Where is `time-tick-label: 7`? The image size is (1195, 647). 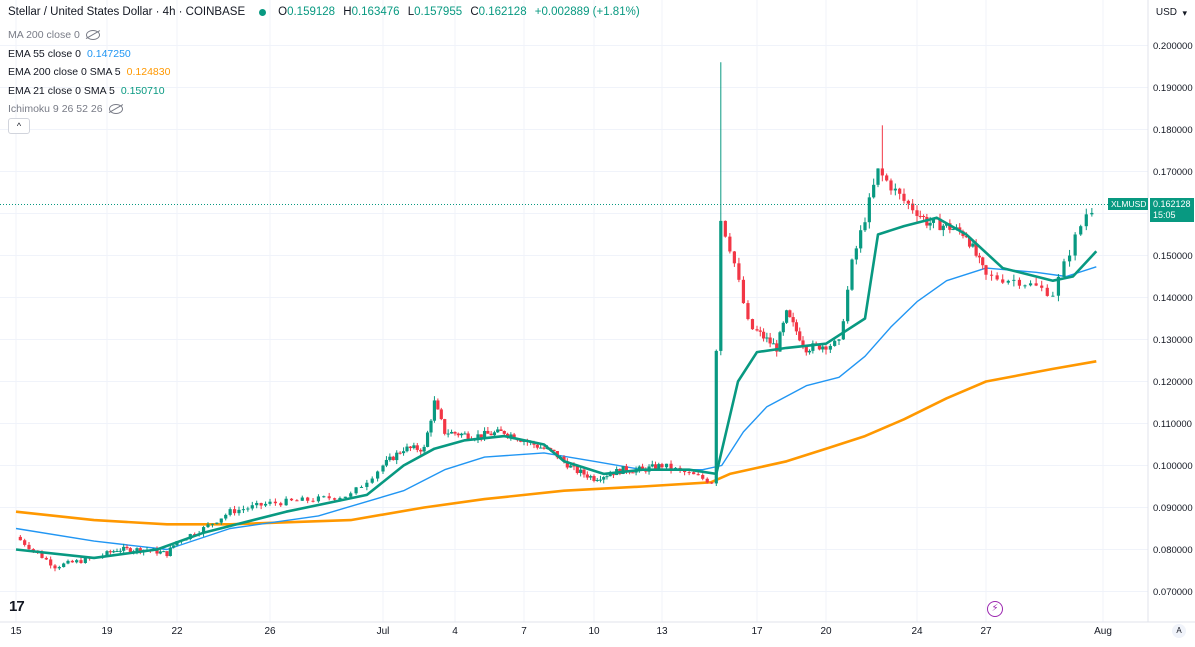 time-tick-label: 7 is located at coordinates (524, 631).